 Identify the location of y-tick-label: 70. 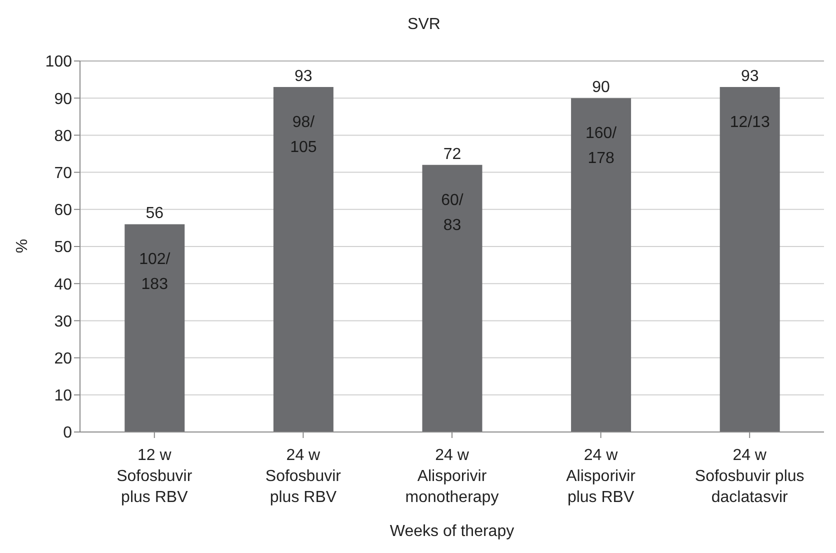
(63, 173).